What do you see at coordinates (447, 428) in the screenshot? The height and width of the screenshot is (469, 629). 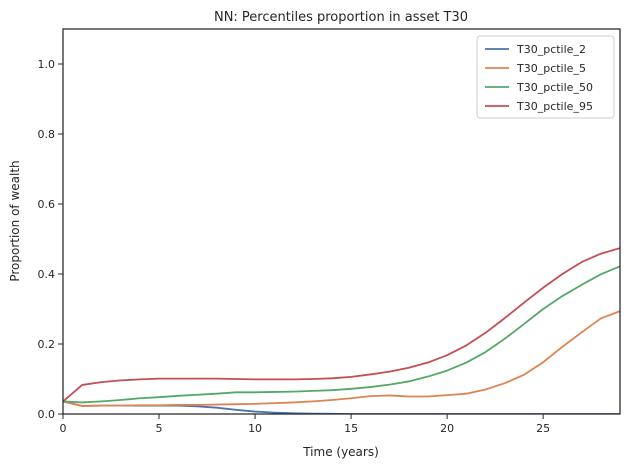 I see `x-tick-label: 20` at bounding box center [447, 428].